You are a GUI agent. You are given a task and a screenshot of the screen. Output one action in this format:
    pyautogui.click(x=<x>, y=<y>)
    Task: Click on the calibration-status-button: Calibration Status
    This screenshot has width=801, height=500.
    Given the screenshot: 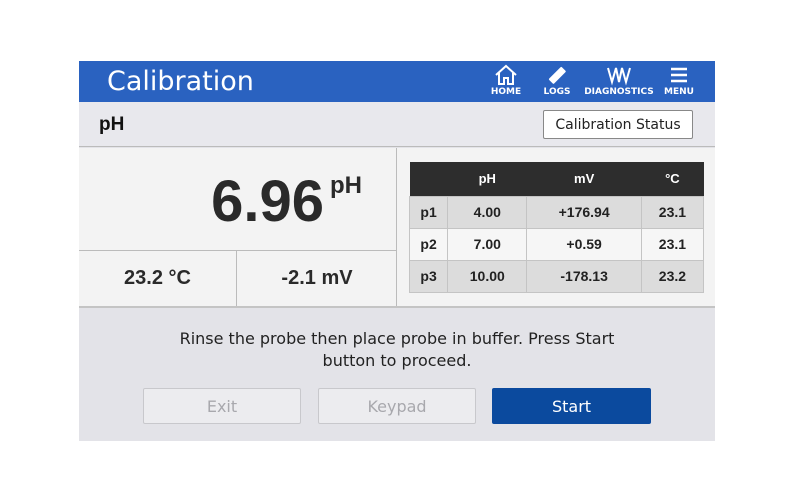 What is the action you would take?
    pyautogui.click(x=618, y=124)
    